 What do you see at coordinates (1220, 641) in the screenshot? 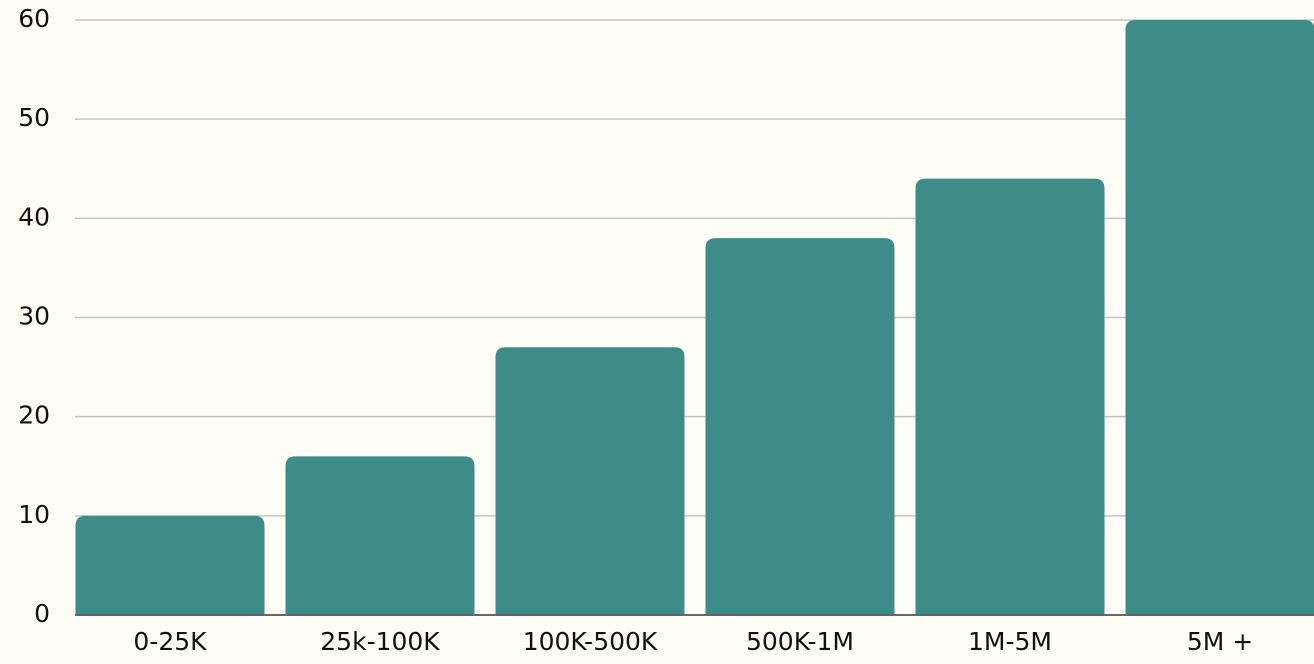
I see `x-tick-label: 5M +` at bounding box center [1220, 641].